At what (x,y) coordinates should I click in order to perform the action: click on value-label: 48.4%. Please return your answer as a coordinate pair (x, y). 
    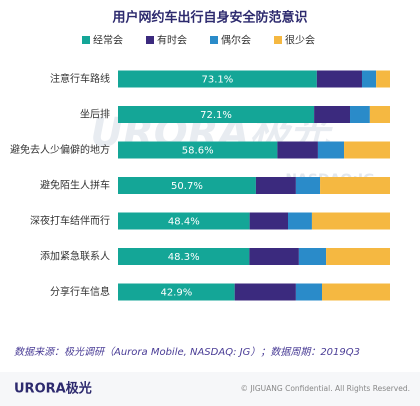
    Looking at the image, I should click on (184, 222).